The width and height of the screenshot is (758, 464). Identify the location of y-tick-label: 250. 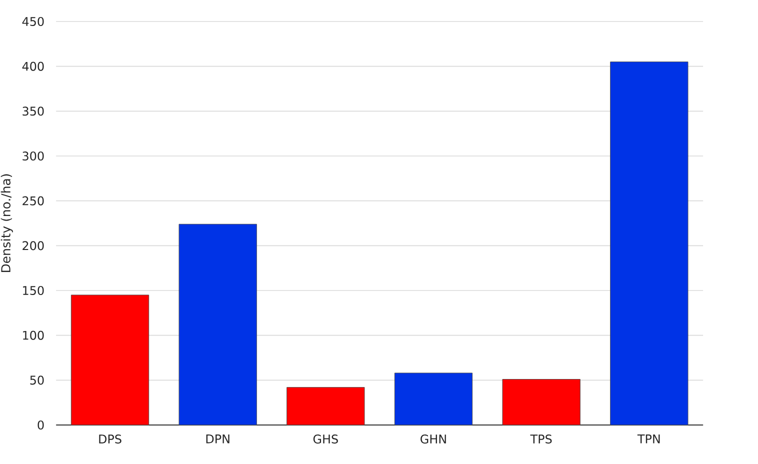
(33, 201).